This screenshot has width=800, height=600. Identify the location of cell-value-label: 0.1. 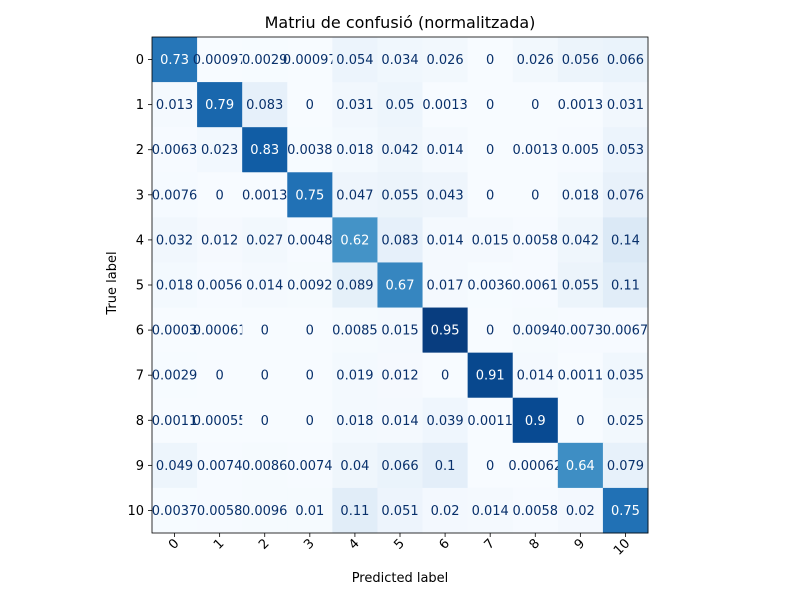
(445, 466).